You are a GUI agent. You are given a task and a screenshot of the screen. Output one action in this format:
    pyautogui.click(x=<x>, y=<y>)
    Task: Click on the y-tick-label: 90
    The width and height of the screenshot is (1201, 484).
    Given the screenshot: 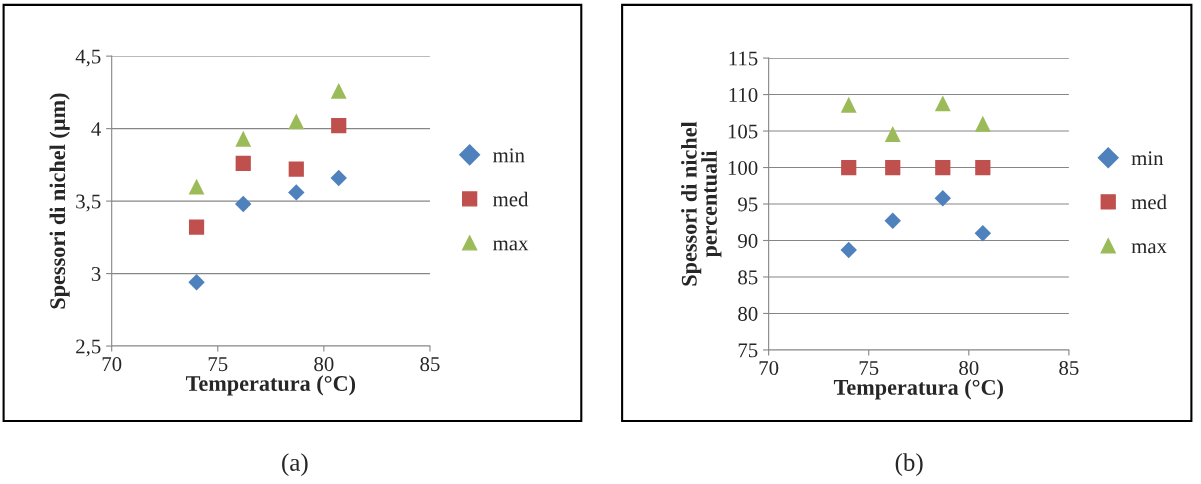 What is the action you would take?
    pyautogui.click(x=748, y=240)
    